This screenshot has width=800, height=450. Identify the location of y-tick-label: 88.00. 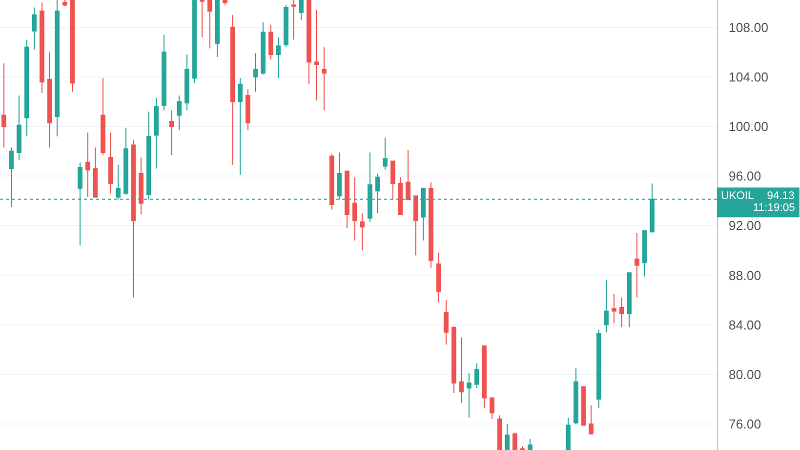
(745, 275).